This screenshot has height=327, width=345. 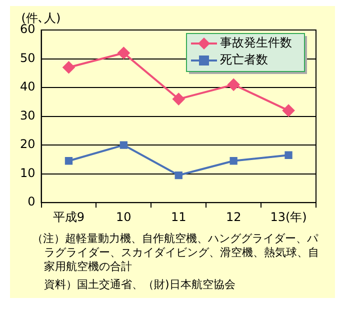 What do you see at coordinates (288, 217) in the screenshot?
I see `x-tick-label: 13(年)` at bounding box center [288, 217].